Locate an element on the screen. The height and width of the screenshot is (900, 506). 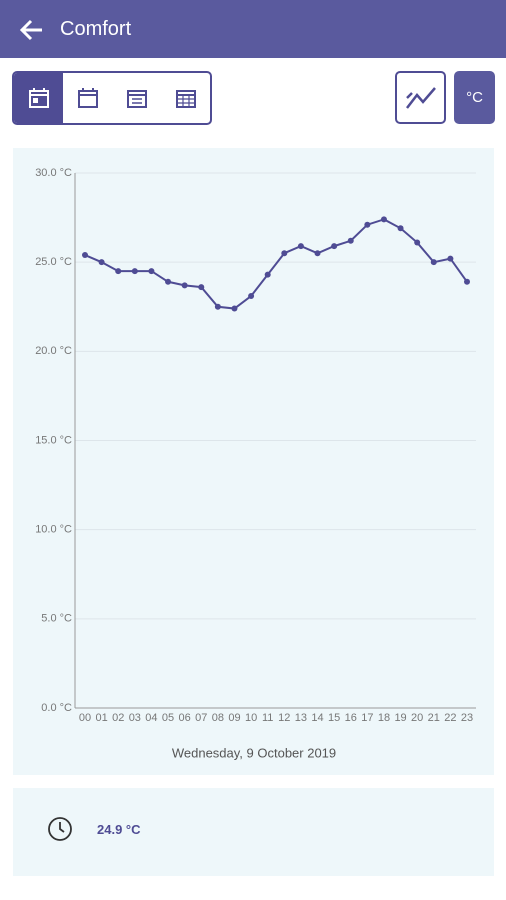
week-tab is located at coordinates (87, 98).